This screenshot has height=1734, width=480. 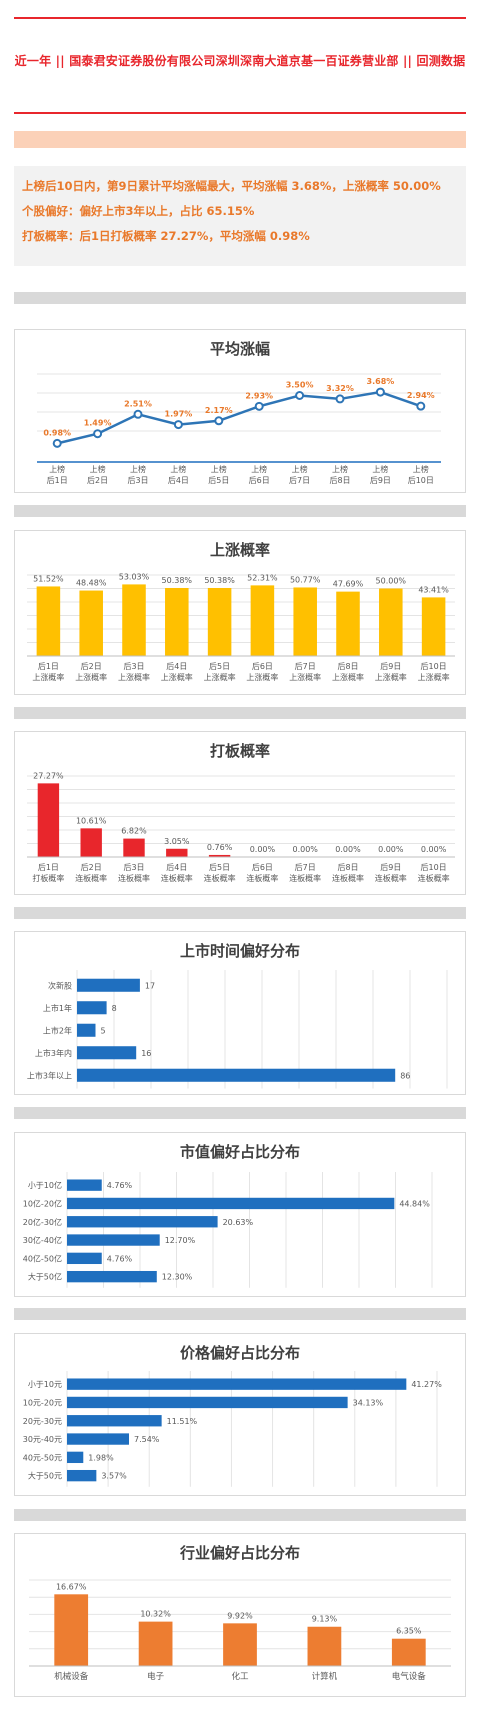 I want to click on data-label: 3.05%, so click(x=177, y=841).